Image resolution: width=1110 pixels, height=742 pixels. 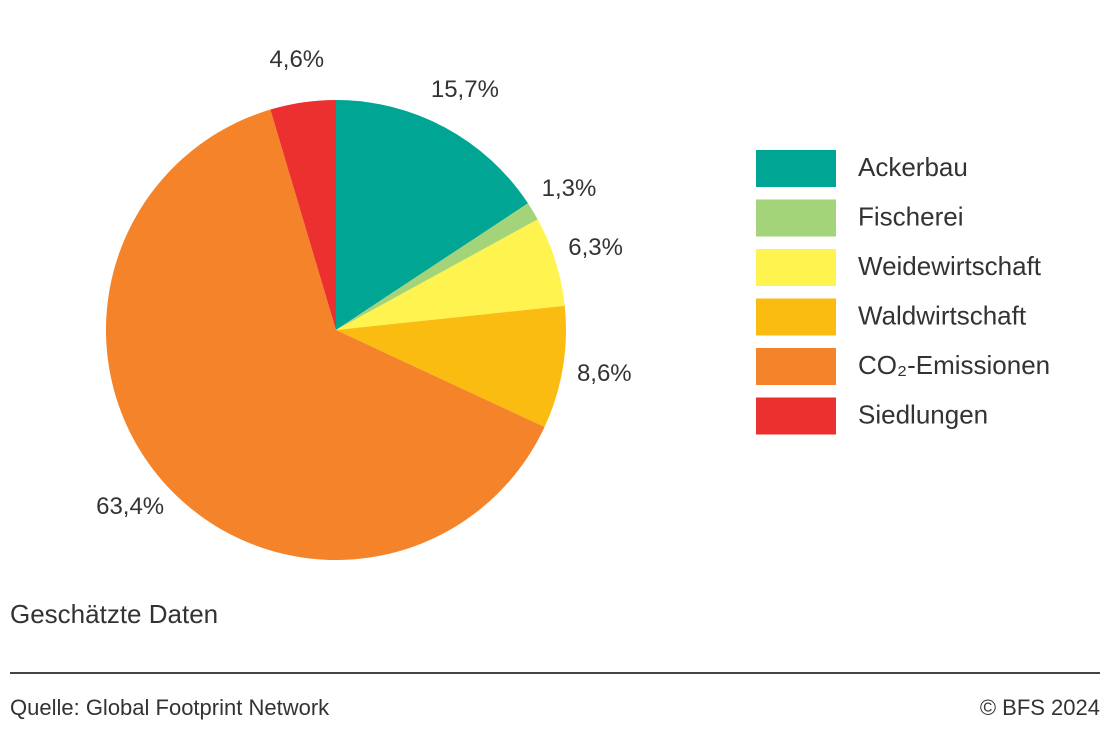 I want to click on value-label: 63,4%, so click(x=130, y=506).